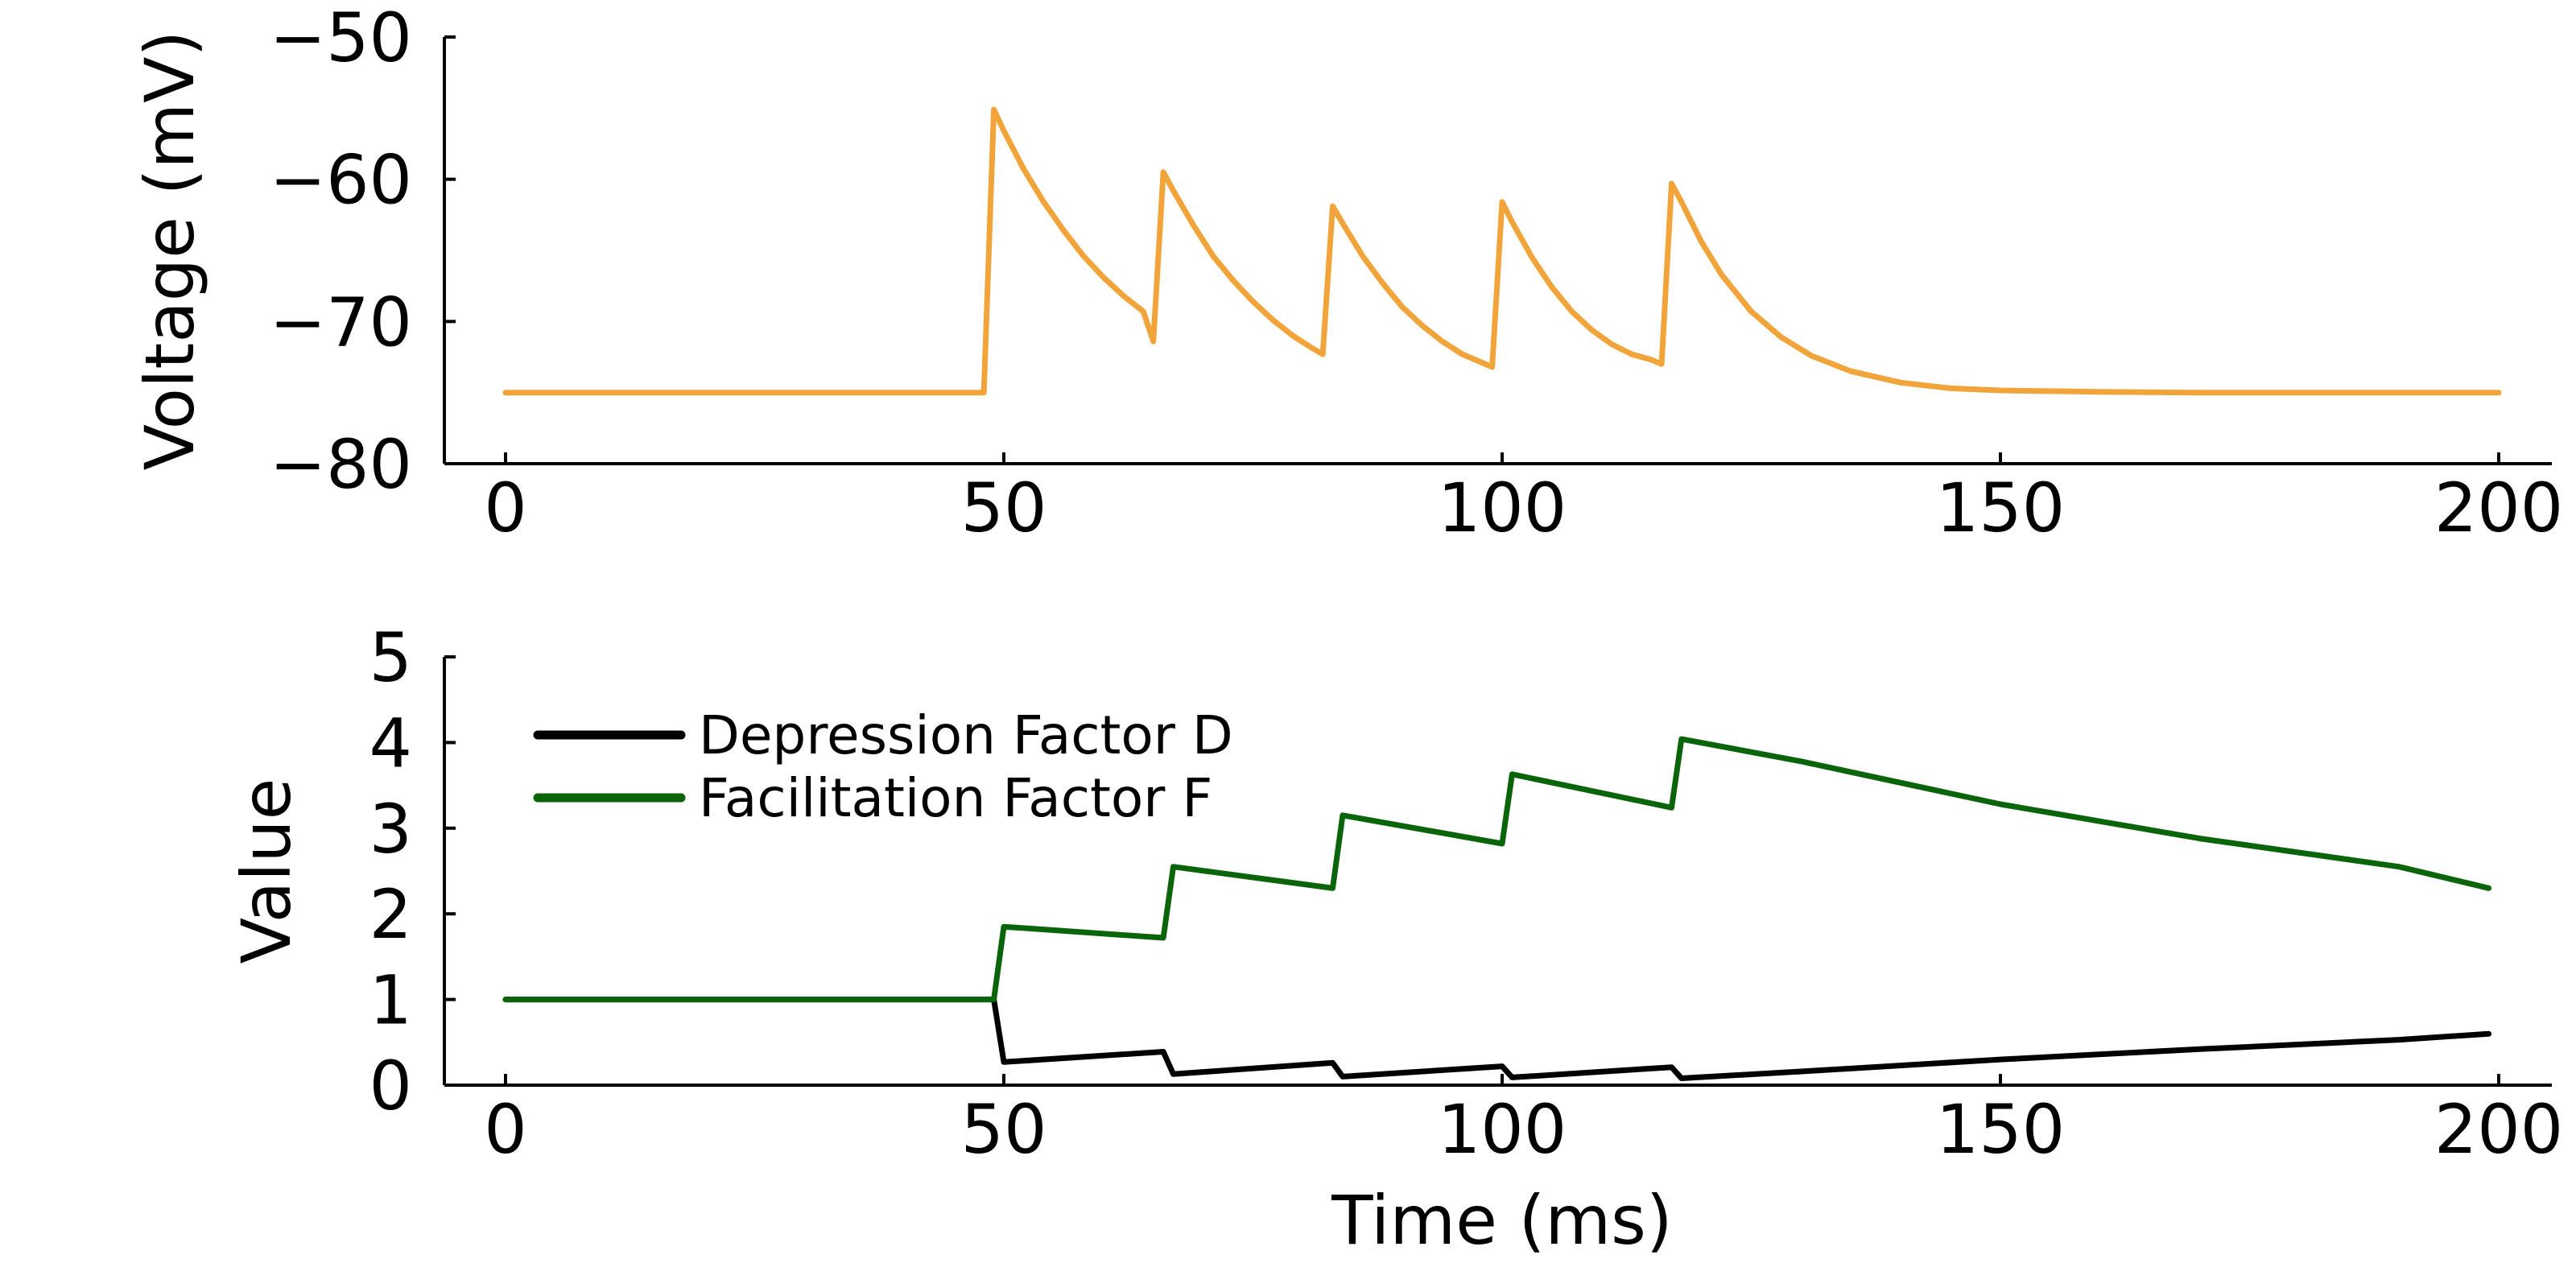 The width and height of the screenshot is (2576, 1288). What do you see at coordinates (390, 1085) in the screenshot?
I see `y-tick-label: 0` at bounding box center [390, 1085].